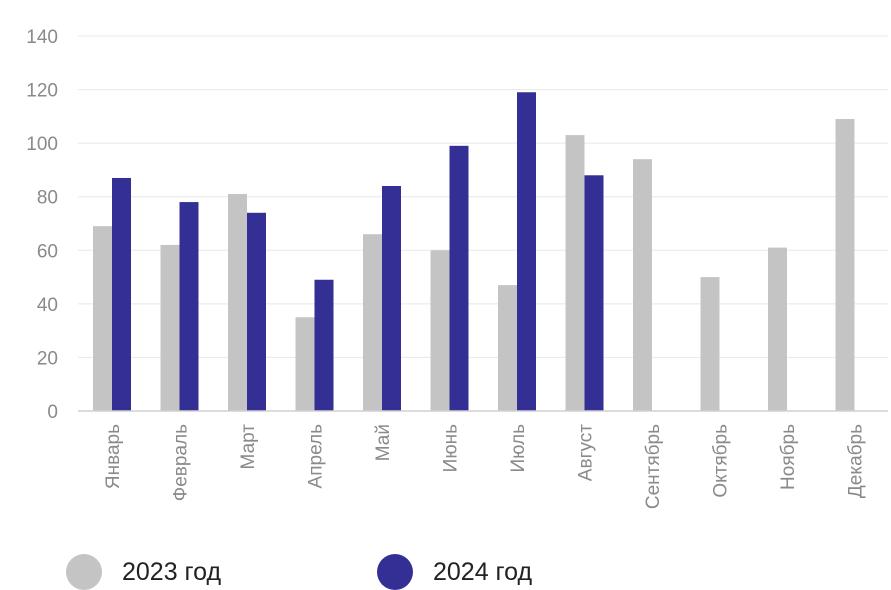 This screenshot has height=590, width=891. Describe the element at coordinates (483, 572) in the screenshot. I see `legend-label-2024: 2024 год` at that location.